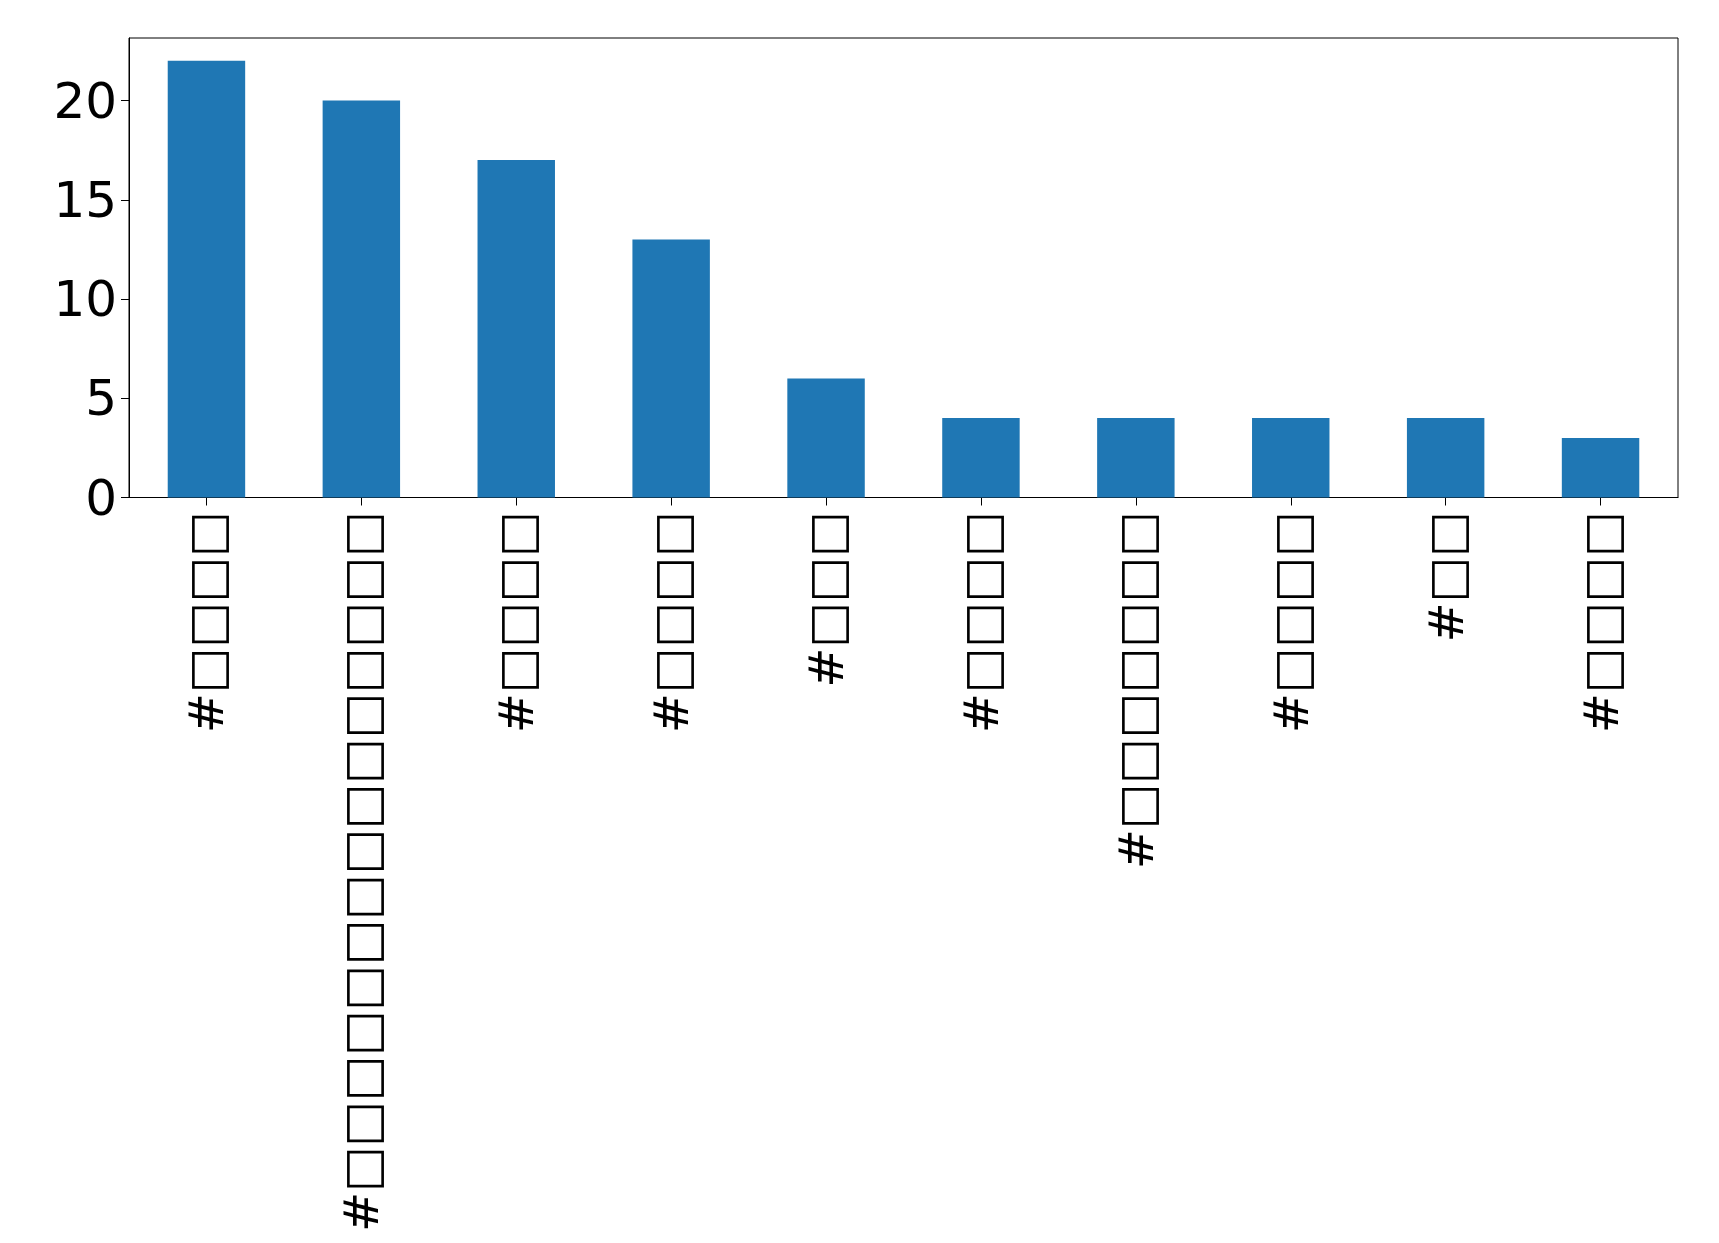 The height and width of the screenshot is (1243, 1719). Describe the element at coordinates (101, 497) in the screenshot. I see `y-tick-label: 0` at that location.